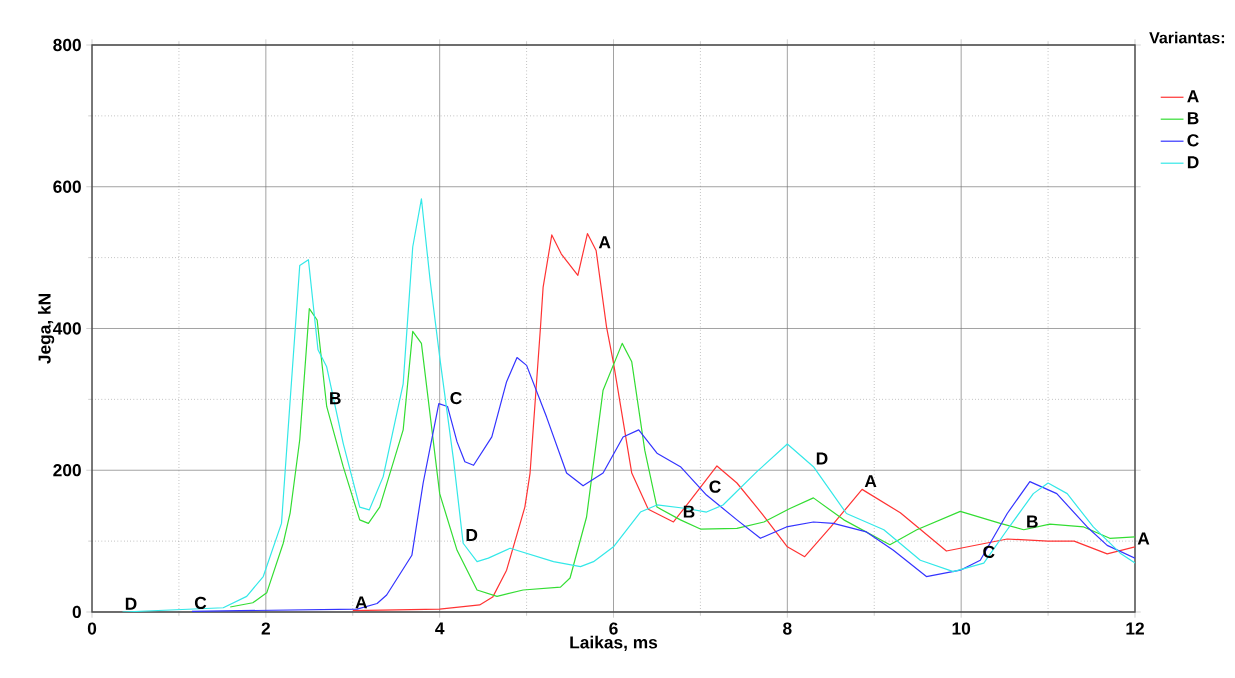 The height and width of the screenshot is (678, 1235). I want to click on legend-label: C, so click(1193, 140).